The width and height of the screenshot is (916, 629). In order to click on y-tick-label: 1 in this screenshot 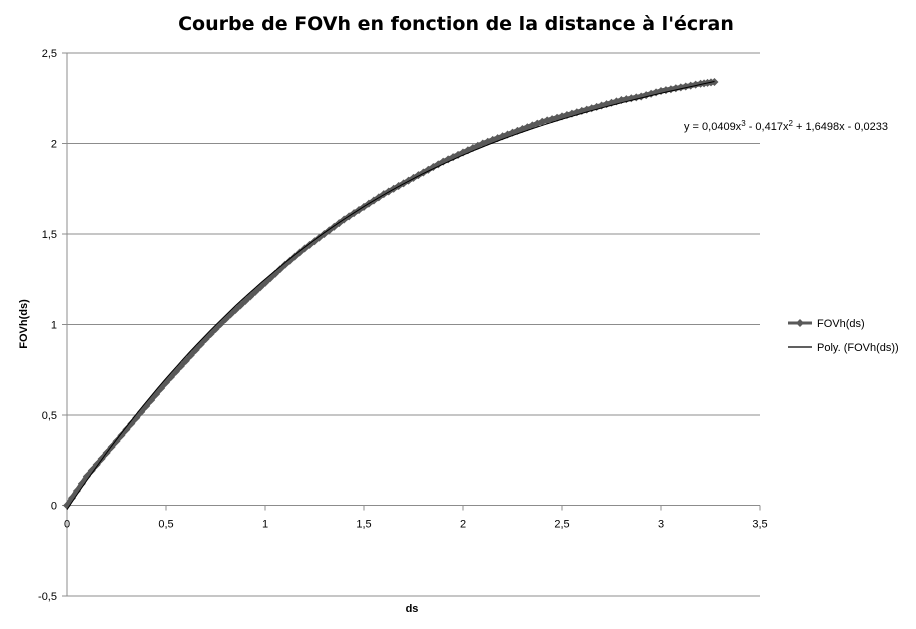, I will do `click(54, 326)`.